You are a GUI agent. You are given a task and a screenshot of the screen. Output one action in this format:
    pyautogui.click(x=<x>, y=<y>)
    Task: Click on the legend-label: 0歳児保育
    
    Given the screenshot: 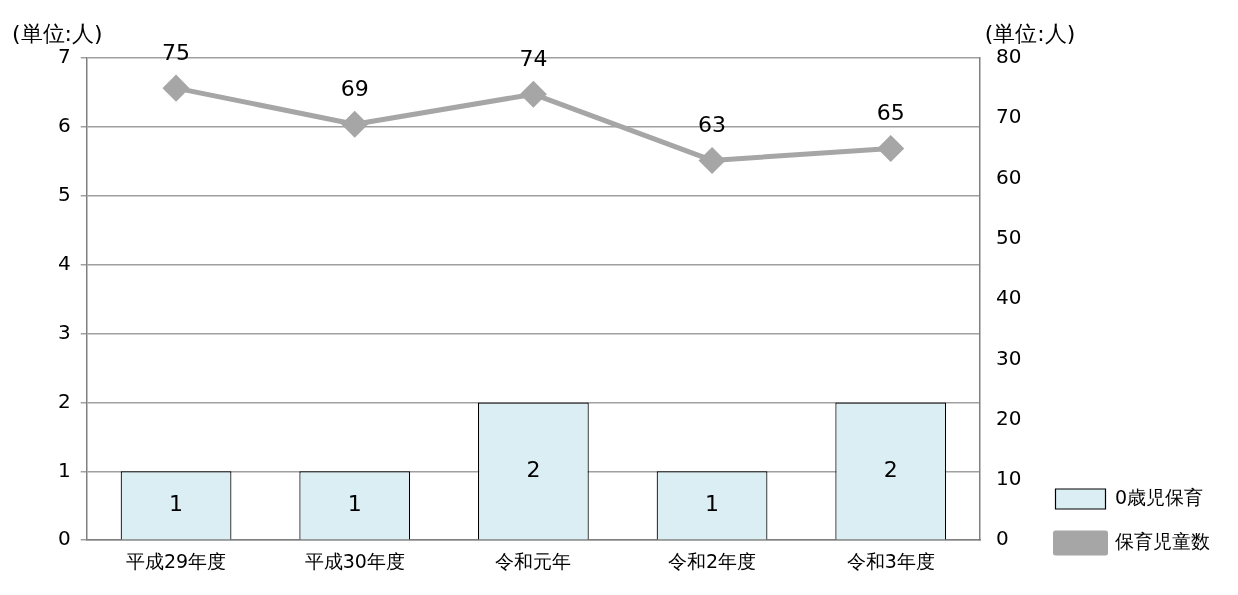 What is the action you would take?
    pyautogui.click(x=1159, y=496)
    